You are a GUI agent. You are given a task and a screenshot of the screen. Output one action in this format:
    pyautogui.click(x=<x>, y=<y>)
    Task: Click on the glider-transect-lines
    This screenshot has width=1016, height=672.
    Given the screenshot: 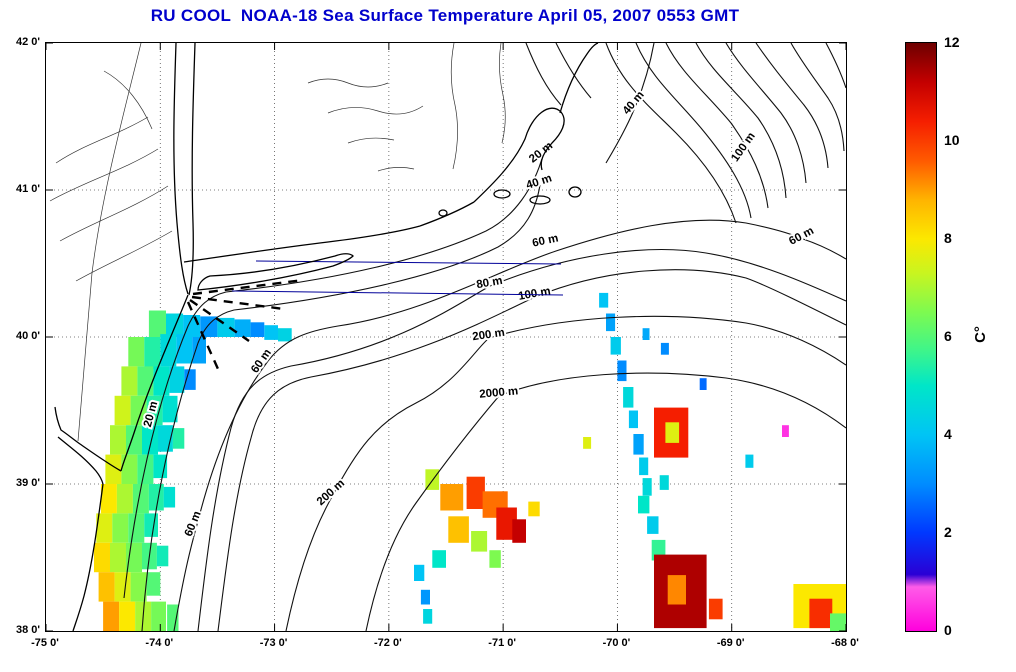 What is the action you would take?
    pyautogui.click(x=397, y=278)
    